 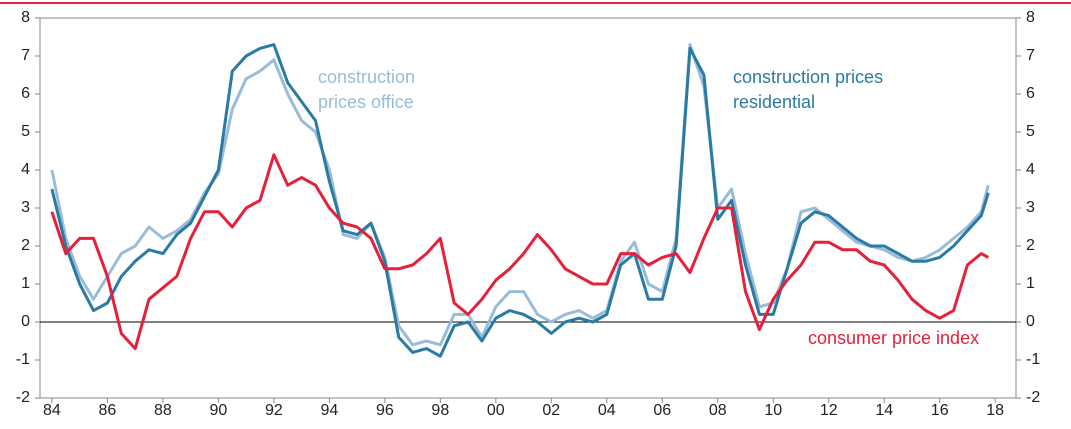 I want to click on y-tick-label: 1, so click(x=25, y=283).